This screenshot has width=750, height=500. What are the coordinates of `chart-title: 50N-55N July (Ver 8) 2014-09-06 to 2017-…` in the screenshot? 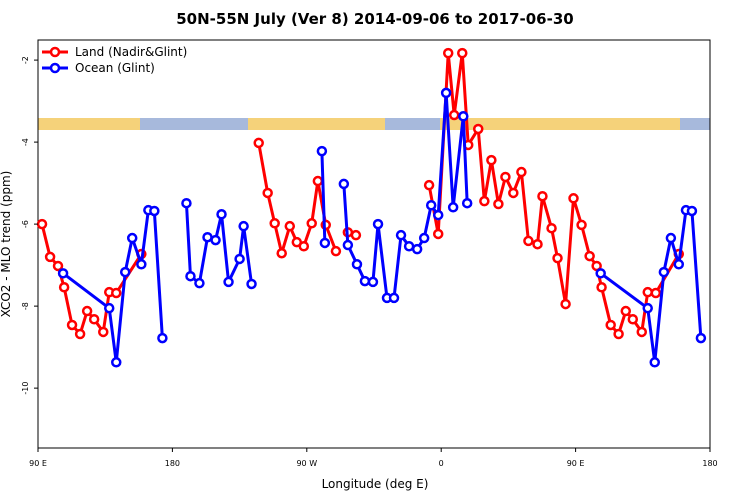 It's located at (374, 19).